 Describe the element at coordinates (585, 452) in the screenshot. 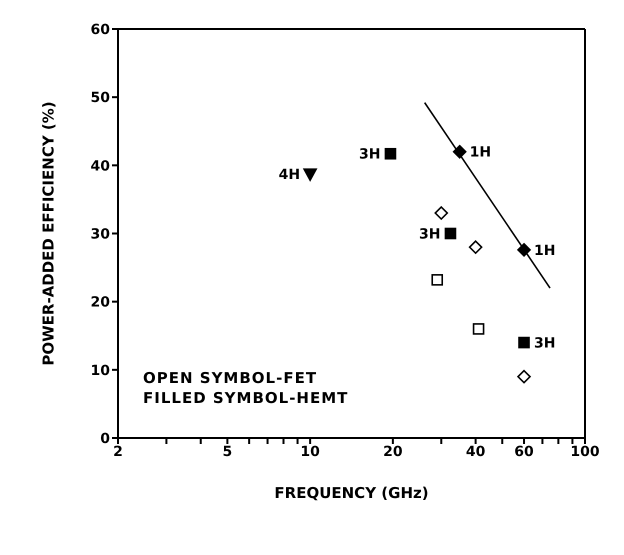

I see `x-tick-label: 100` at that location.